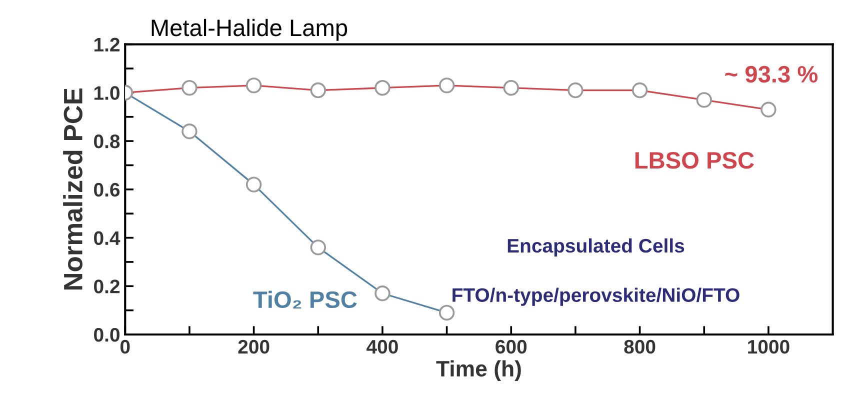  I want to click on x-tick-label: 200, so click(254, 347).